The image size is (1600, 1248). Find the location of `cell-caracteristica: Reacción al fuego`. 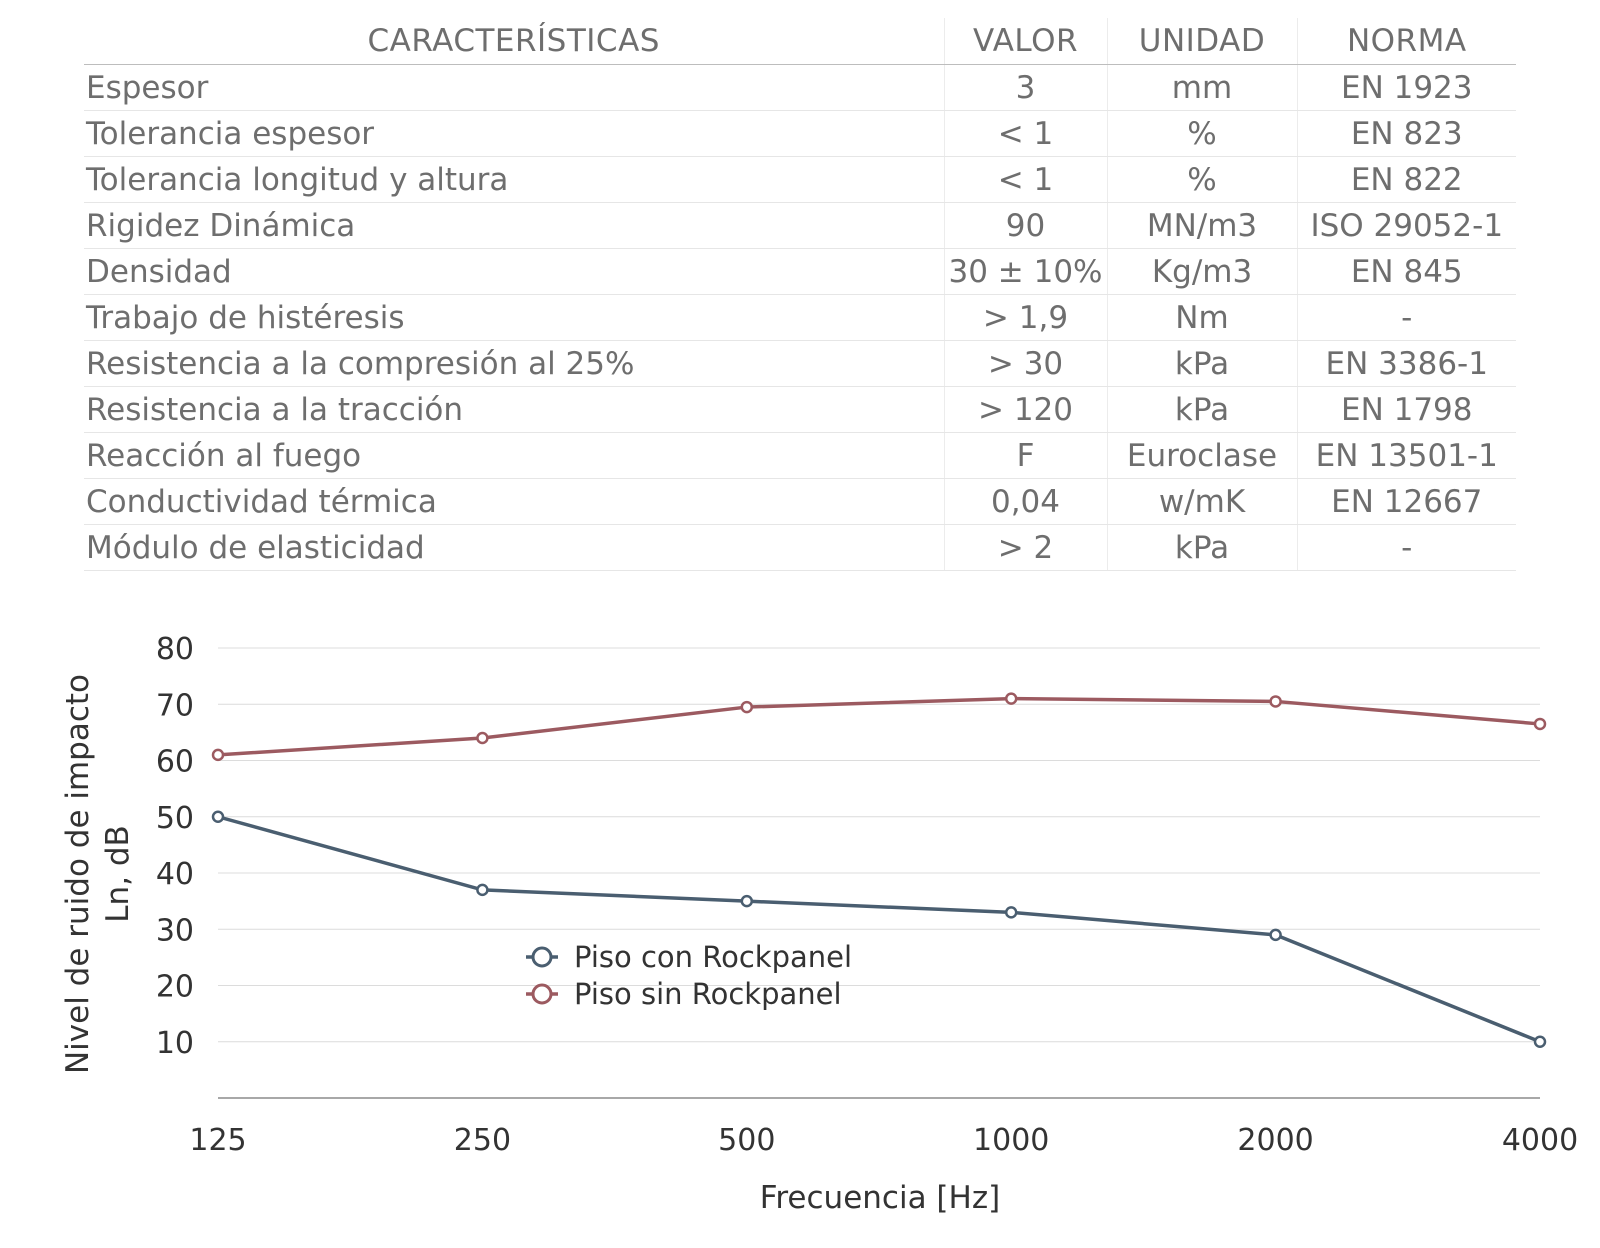

cell-caracteristica: Reacción al fuego is located at coordinates (514, 455).